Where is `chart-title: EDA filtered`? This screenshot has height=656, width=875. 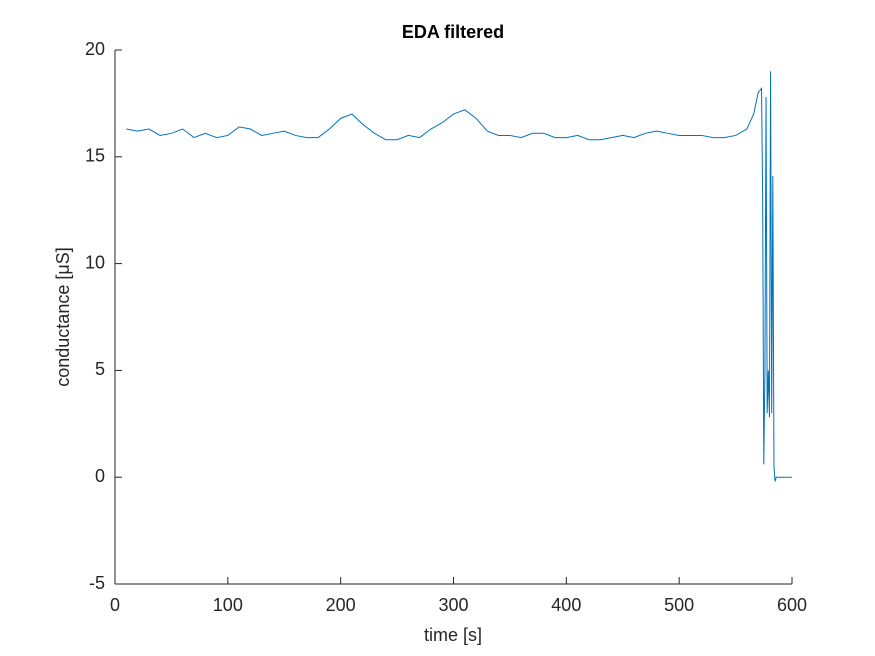
chart-title: EDA filtered is located at coordinates (453, 32).